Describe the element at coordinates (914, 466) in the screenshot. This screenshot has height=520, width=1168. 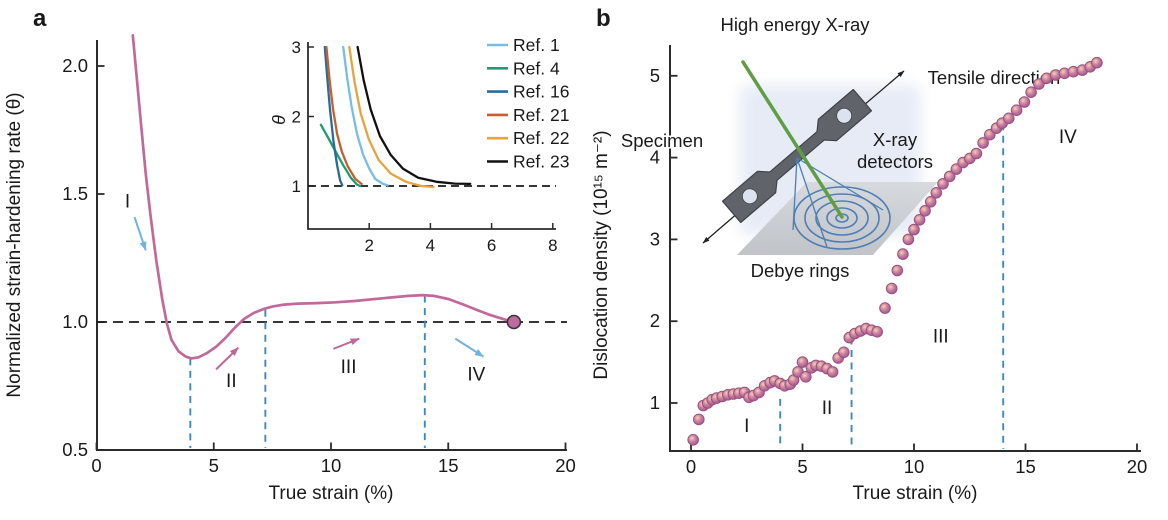
I see `x-tick-label: 10` at that location.